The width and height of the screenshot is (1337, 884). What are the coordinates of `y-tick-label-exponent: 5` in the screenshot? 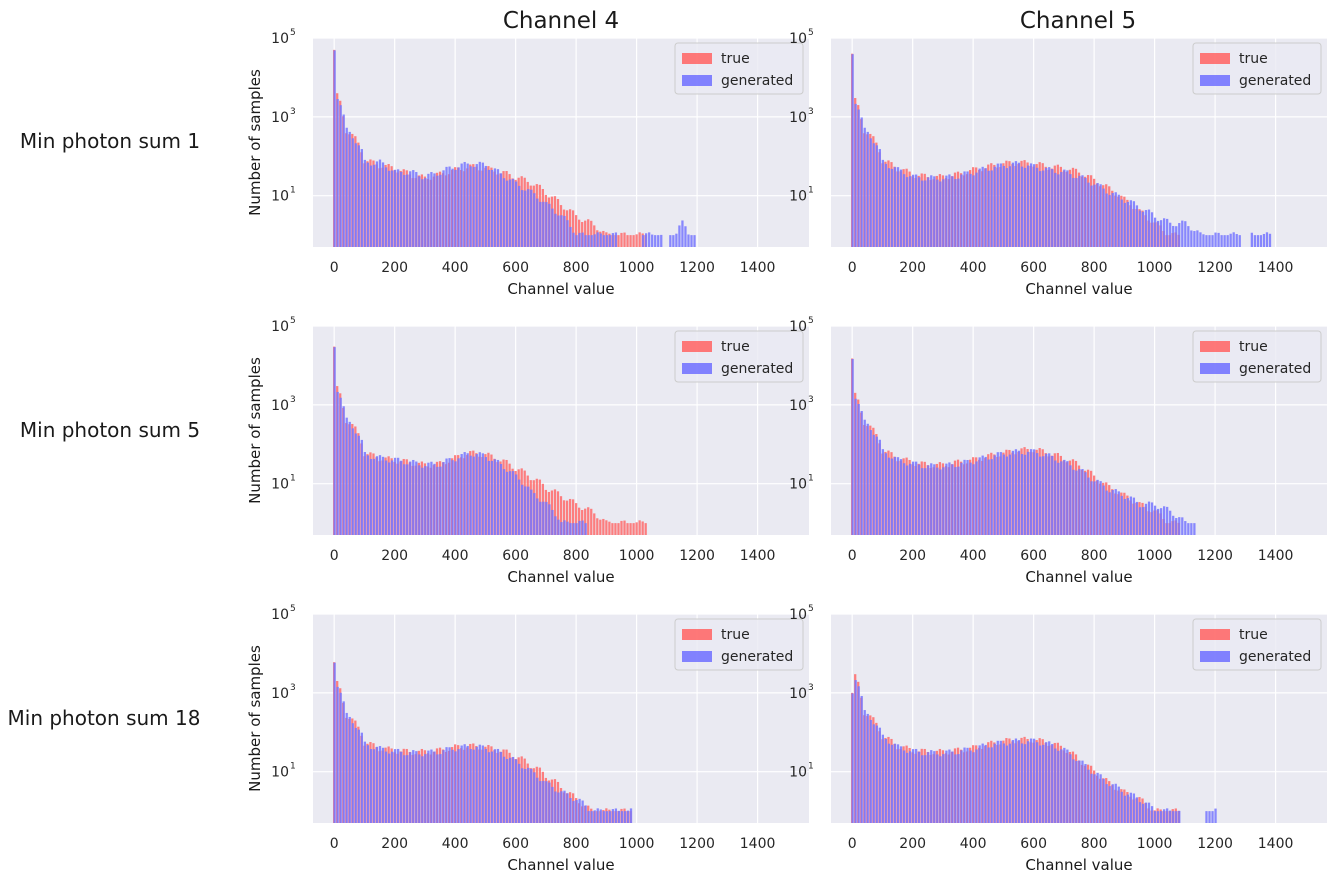 It's located at (293, 33).